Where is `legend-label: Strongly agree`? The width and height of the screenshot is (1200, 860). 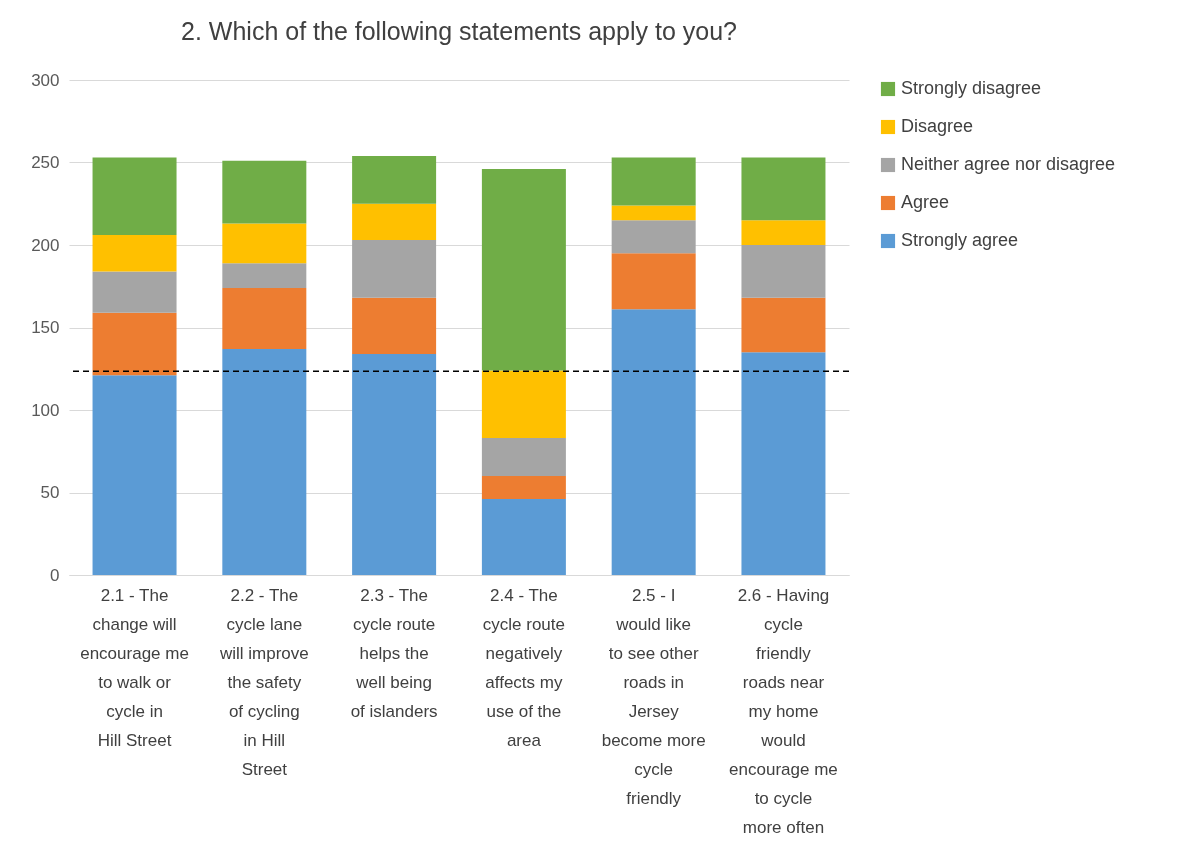 legend-label: Strongly agree is located at coordinates (960, 240).